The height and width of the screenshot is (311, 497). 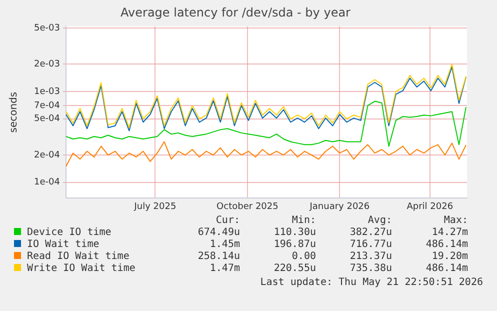 I want to click on text: Last update: Thu May 21 22:50:51 2026, so click(x=371, y=282).